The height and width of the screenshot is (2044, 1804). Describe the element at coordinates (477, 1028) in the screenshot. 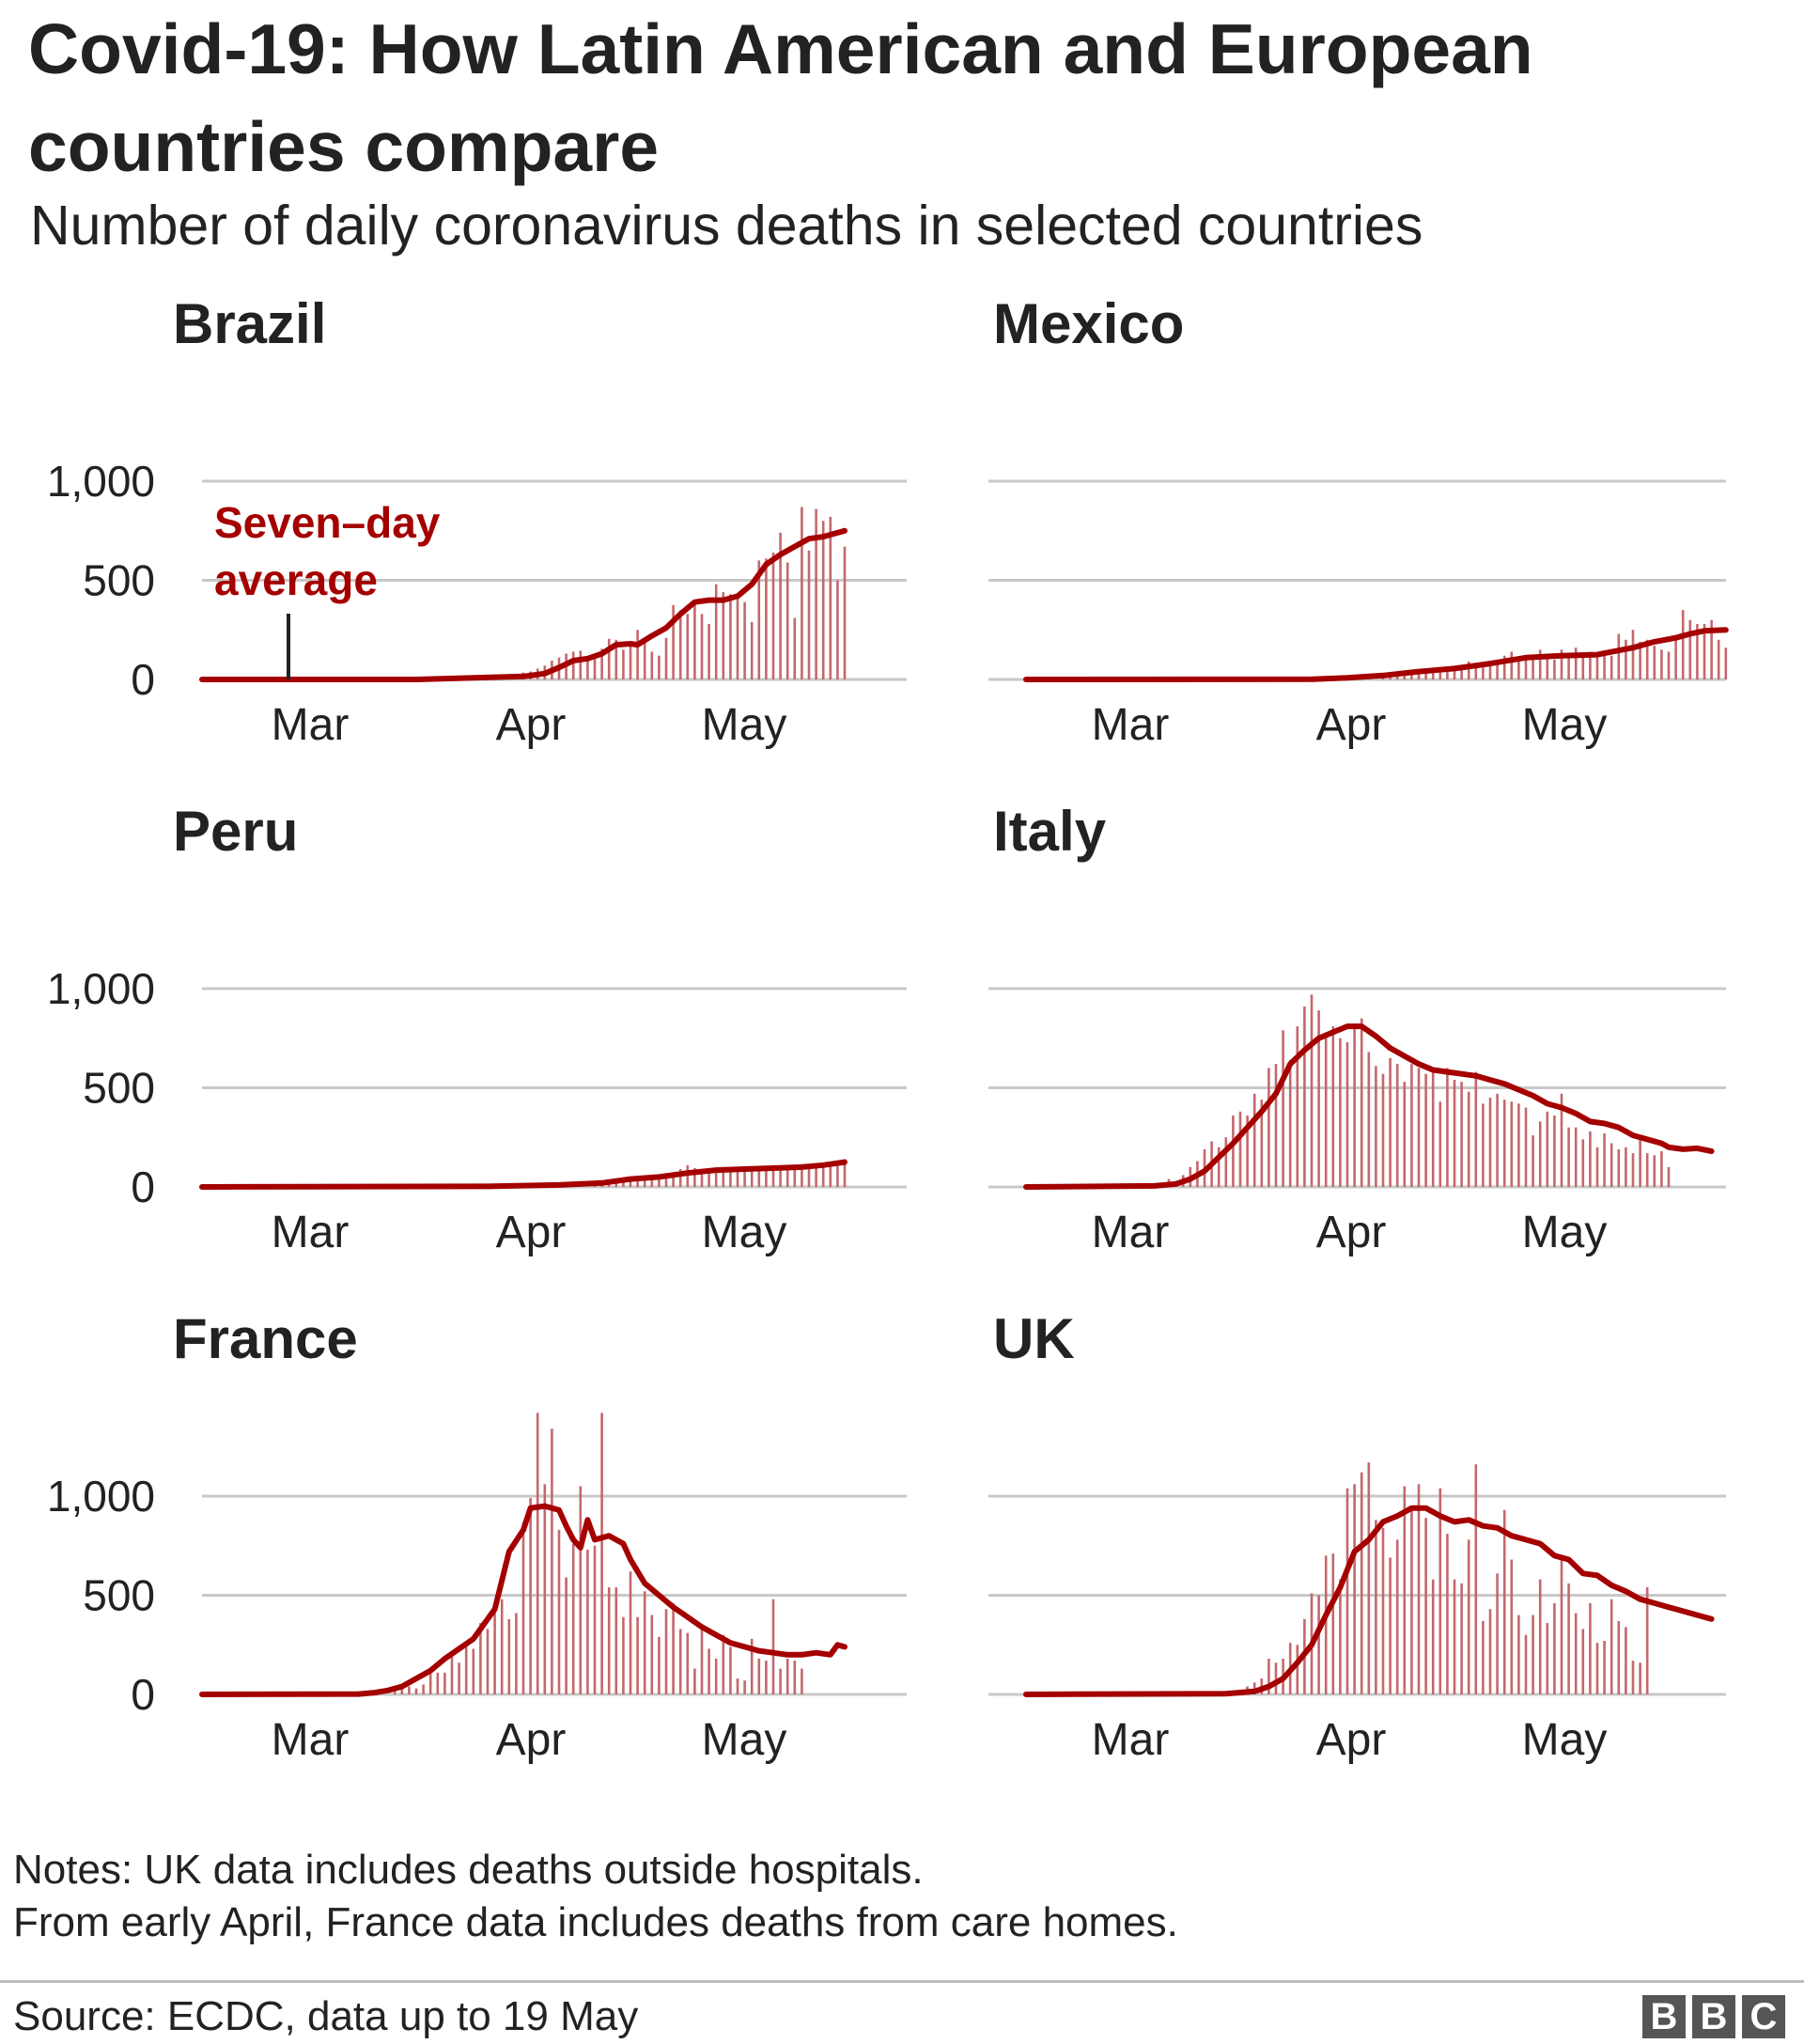

I see `panel-peru: Peru 0 500 1,000 Mar Apr May` at that location.